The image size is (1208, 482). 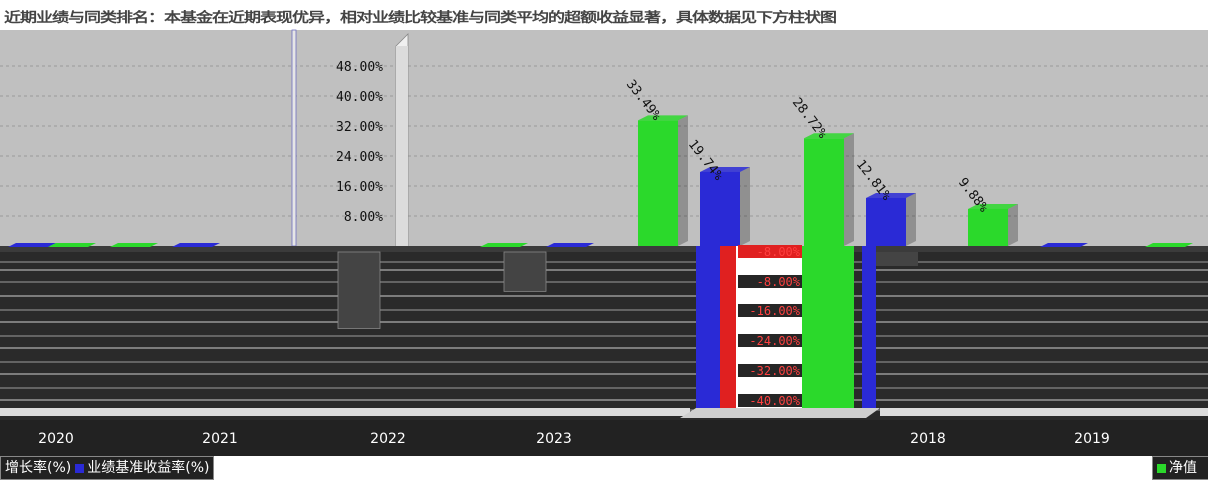 I want to click on legend-benchmark-label: 业绩基准收益率(%), so click(x=148, y=468).